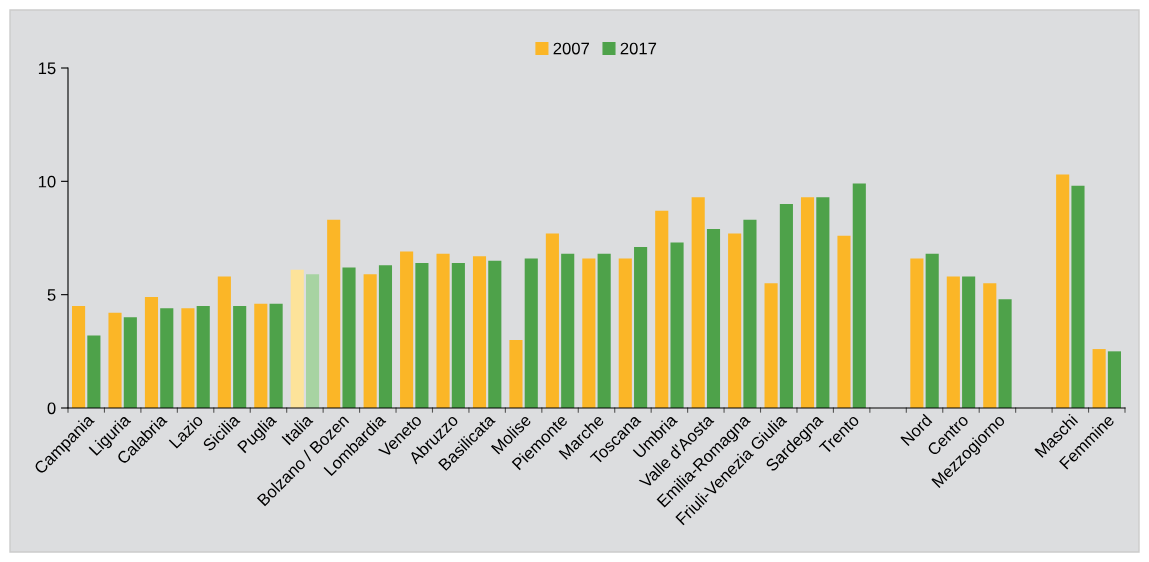 The width and height of the screenshot is (1149, 562). What do you see at coordinates (638, 48) in the screenshot?
I see `legend-label: 2017` at bounding box center [638, 48].